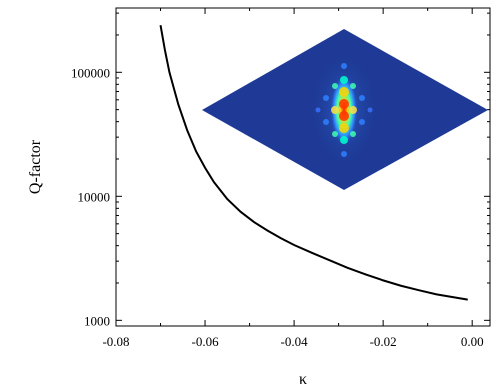  I want to click on x-tick-label: 0.00, so click(472, 341).